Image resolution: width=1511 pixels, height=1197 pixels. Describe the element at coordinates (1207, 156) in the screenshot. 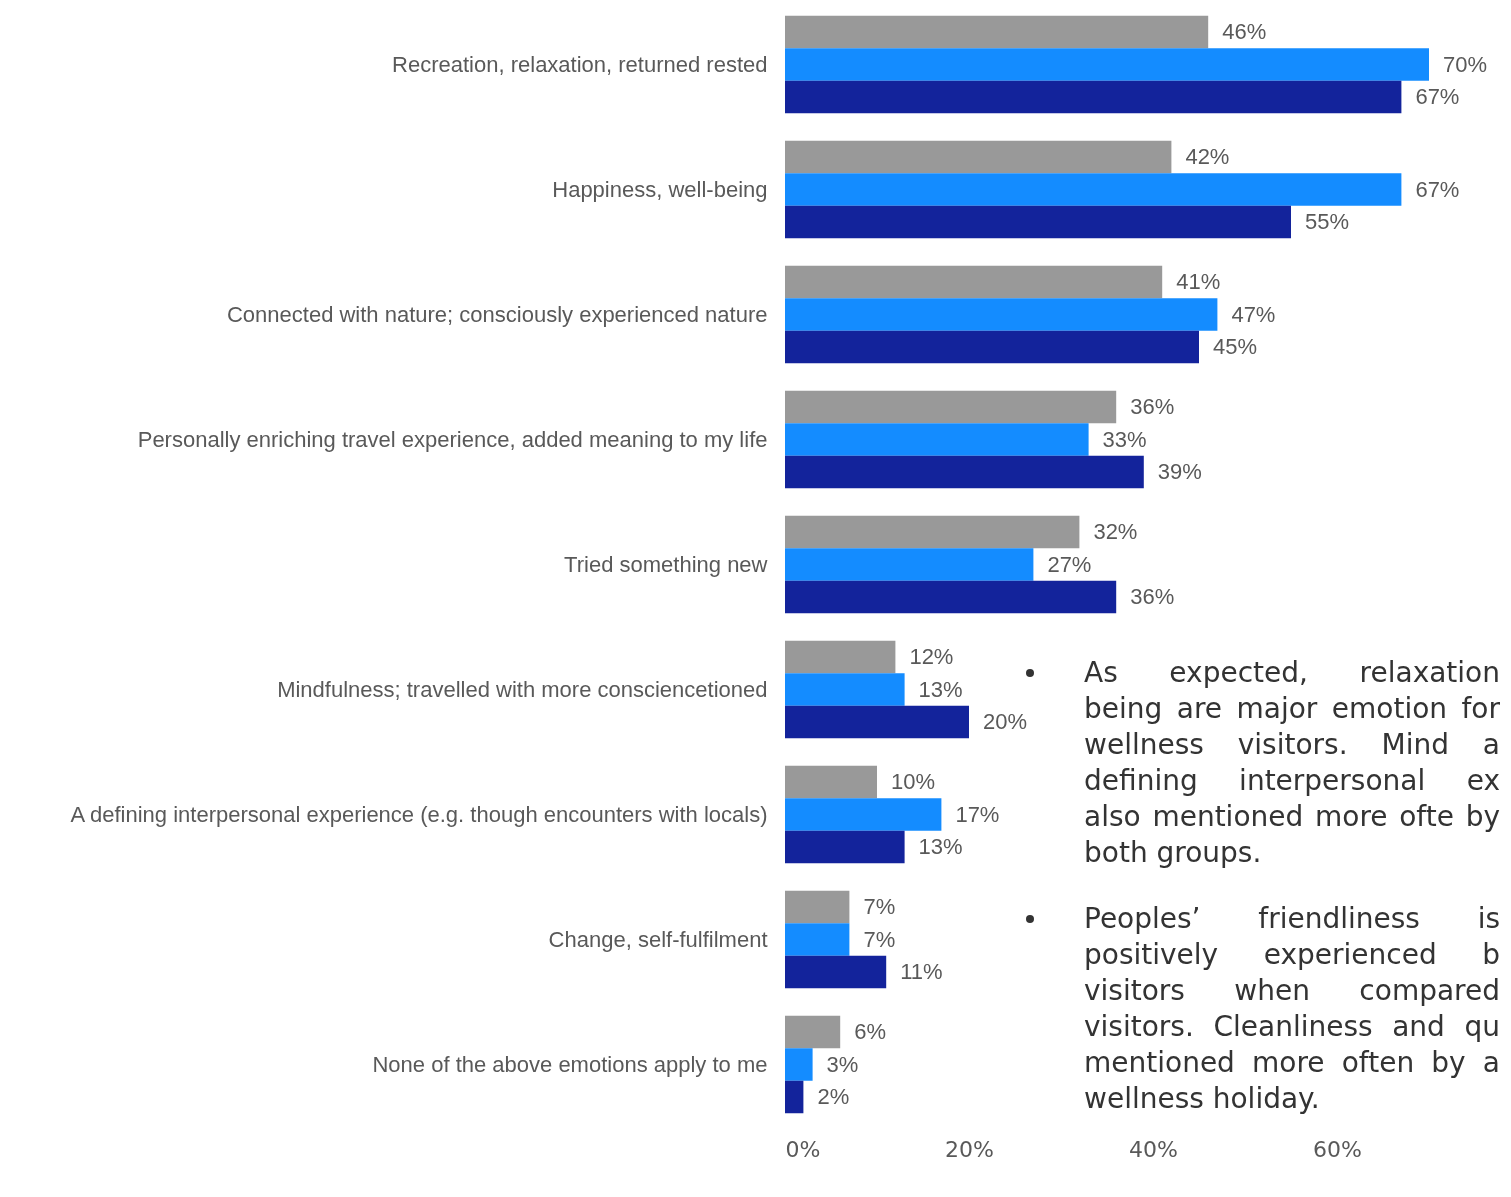

I see `data-label: 42%` at that location.